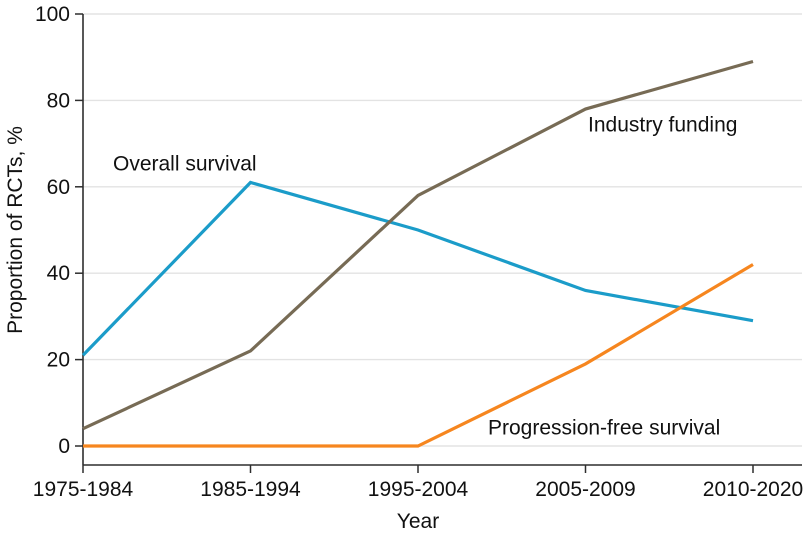  Describe the element at coordinates (58, 187) in the screenshot. I see `y-tick-label: 60` at that location.